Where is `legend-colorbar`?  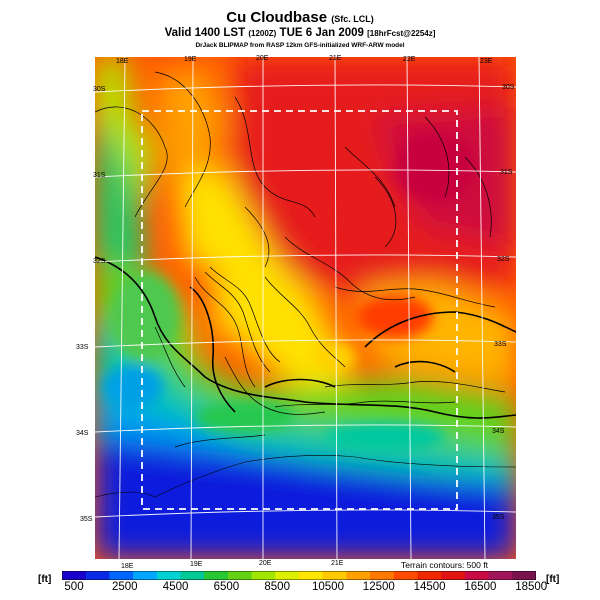 legend-colorbar is located at coordinates (299, 575).